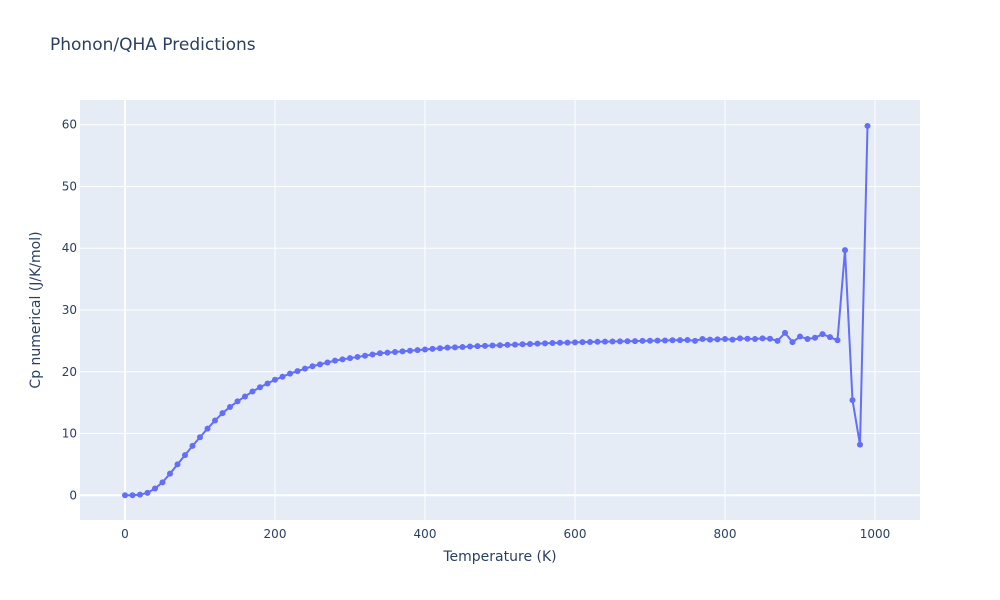  Describe the element at coordinates (69, 248) in the screenshot. I see `y-tick-label: 40` at that location.